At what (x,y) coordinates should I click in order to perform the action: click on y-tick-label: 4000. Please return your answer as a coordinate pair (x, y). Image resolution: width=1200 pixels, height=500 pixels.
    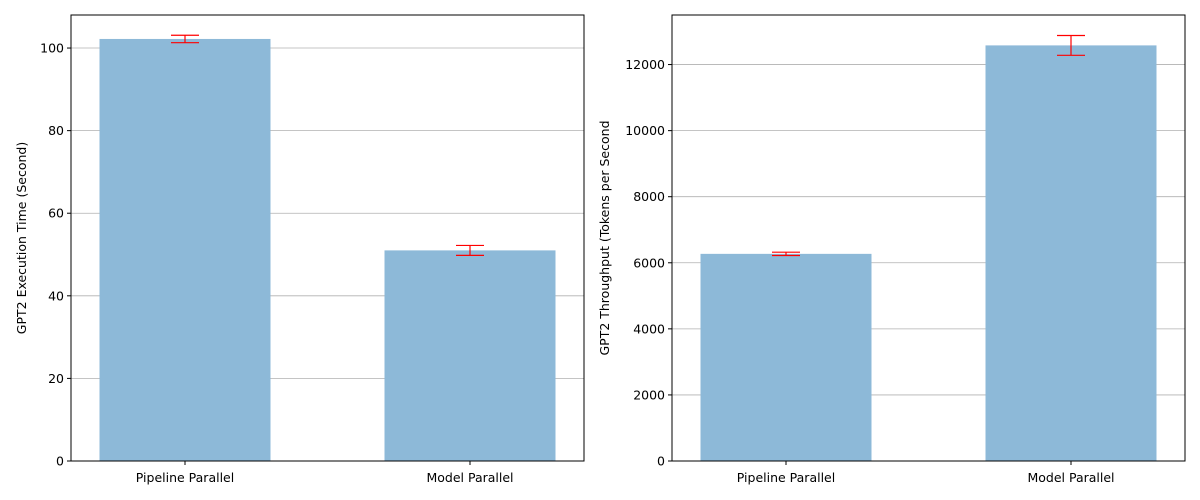
    Looking at the image, I should click on (649, 328).